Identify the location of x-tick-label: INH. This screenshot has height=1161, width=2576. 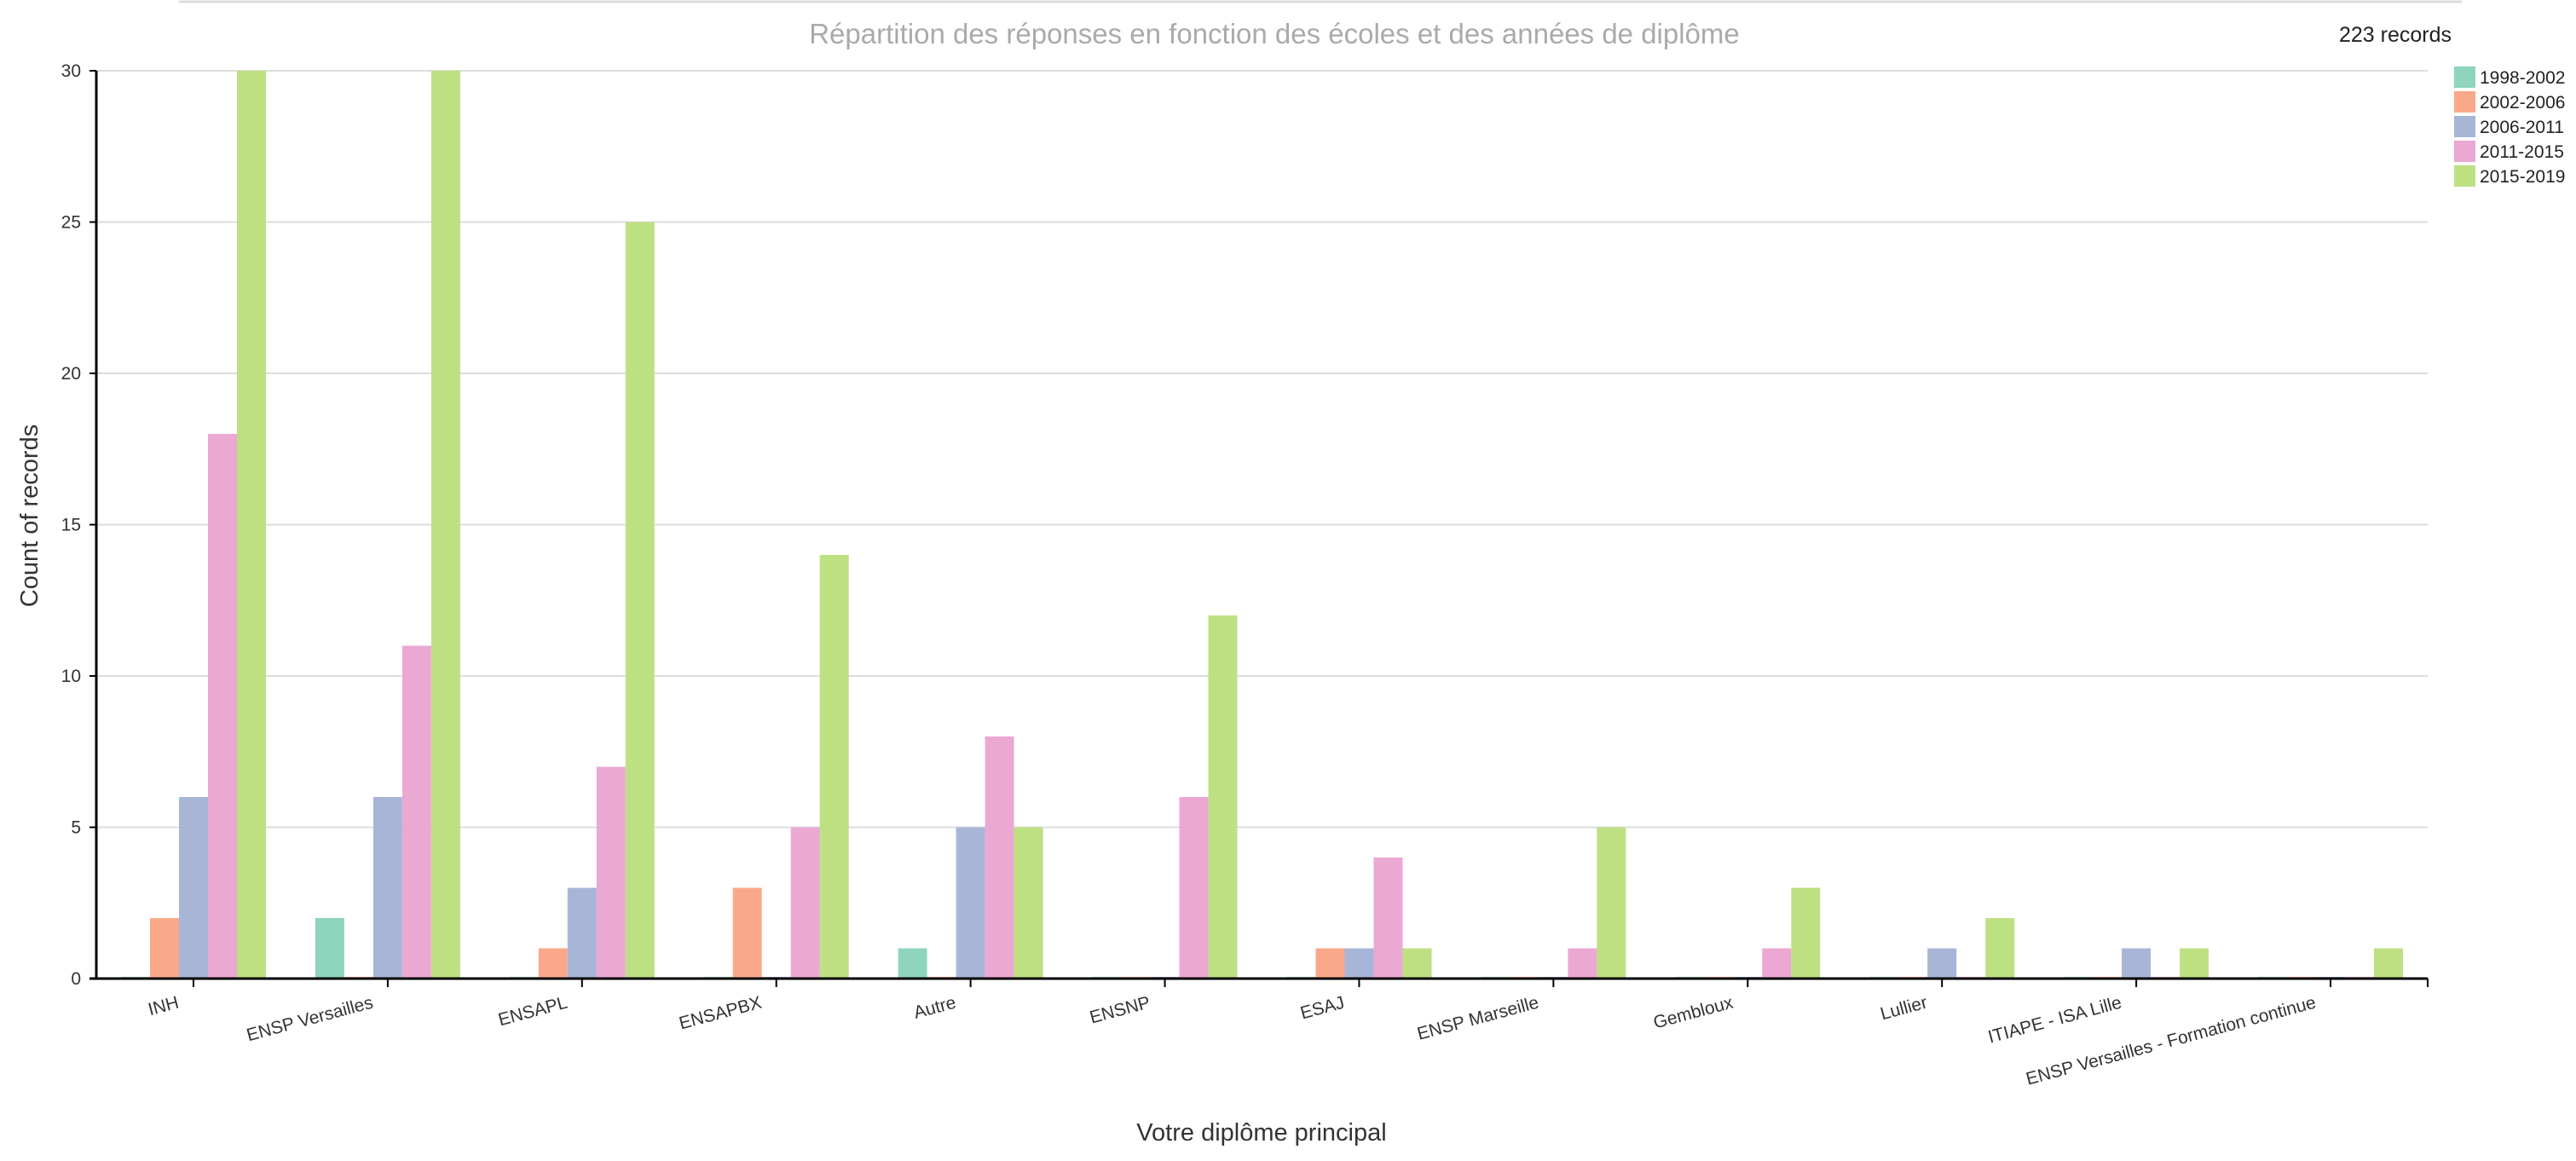
(163, 1006).